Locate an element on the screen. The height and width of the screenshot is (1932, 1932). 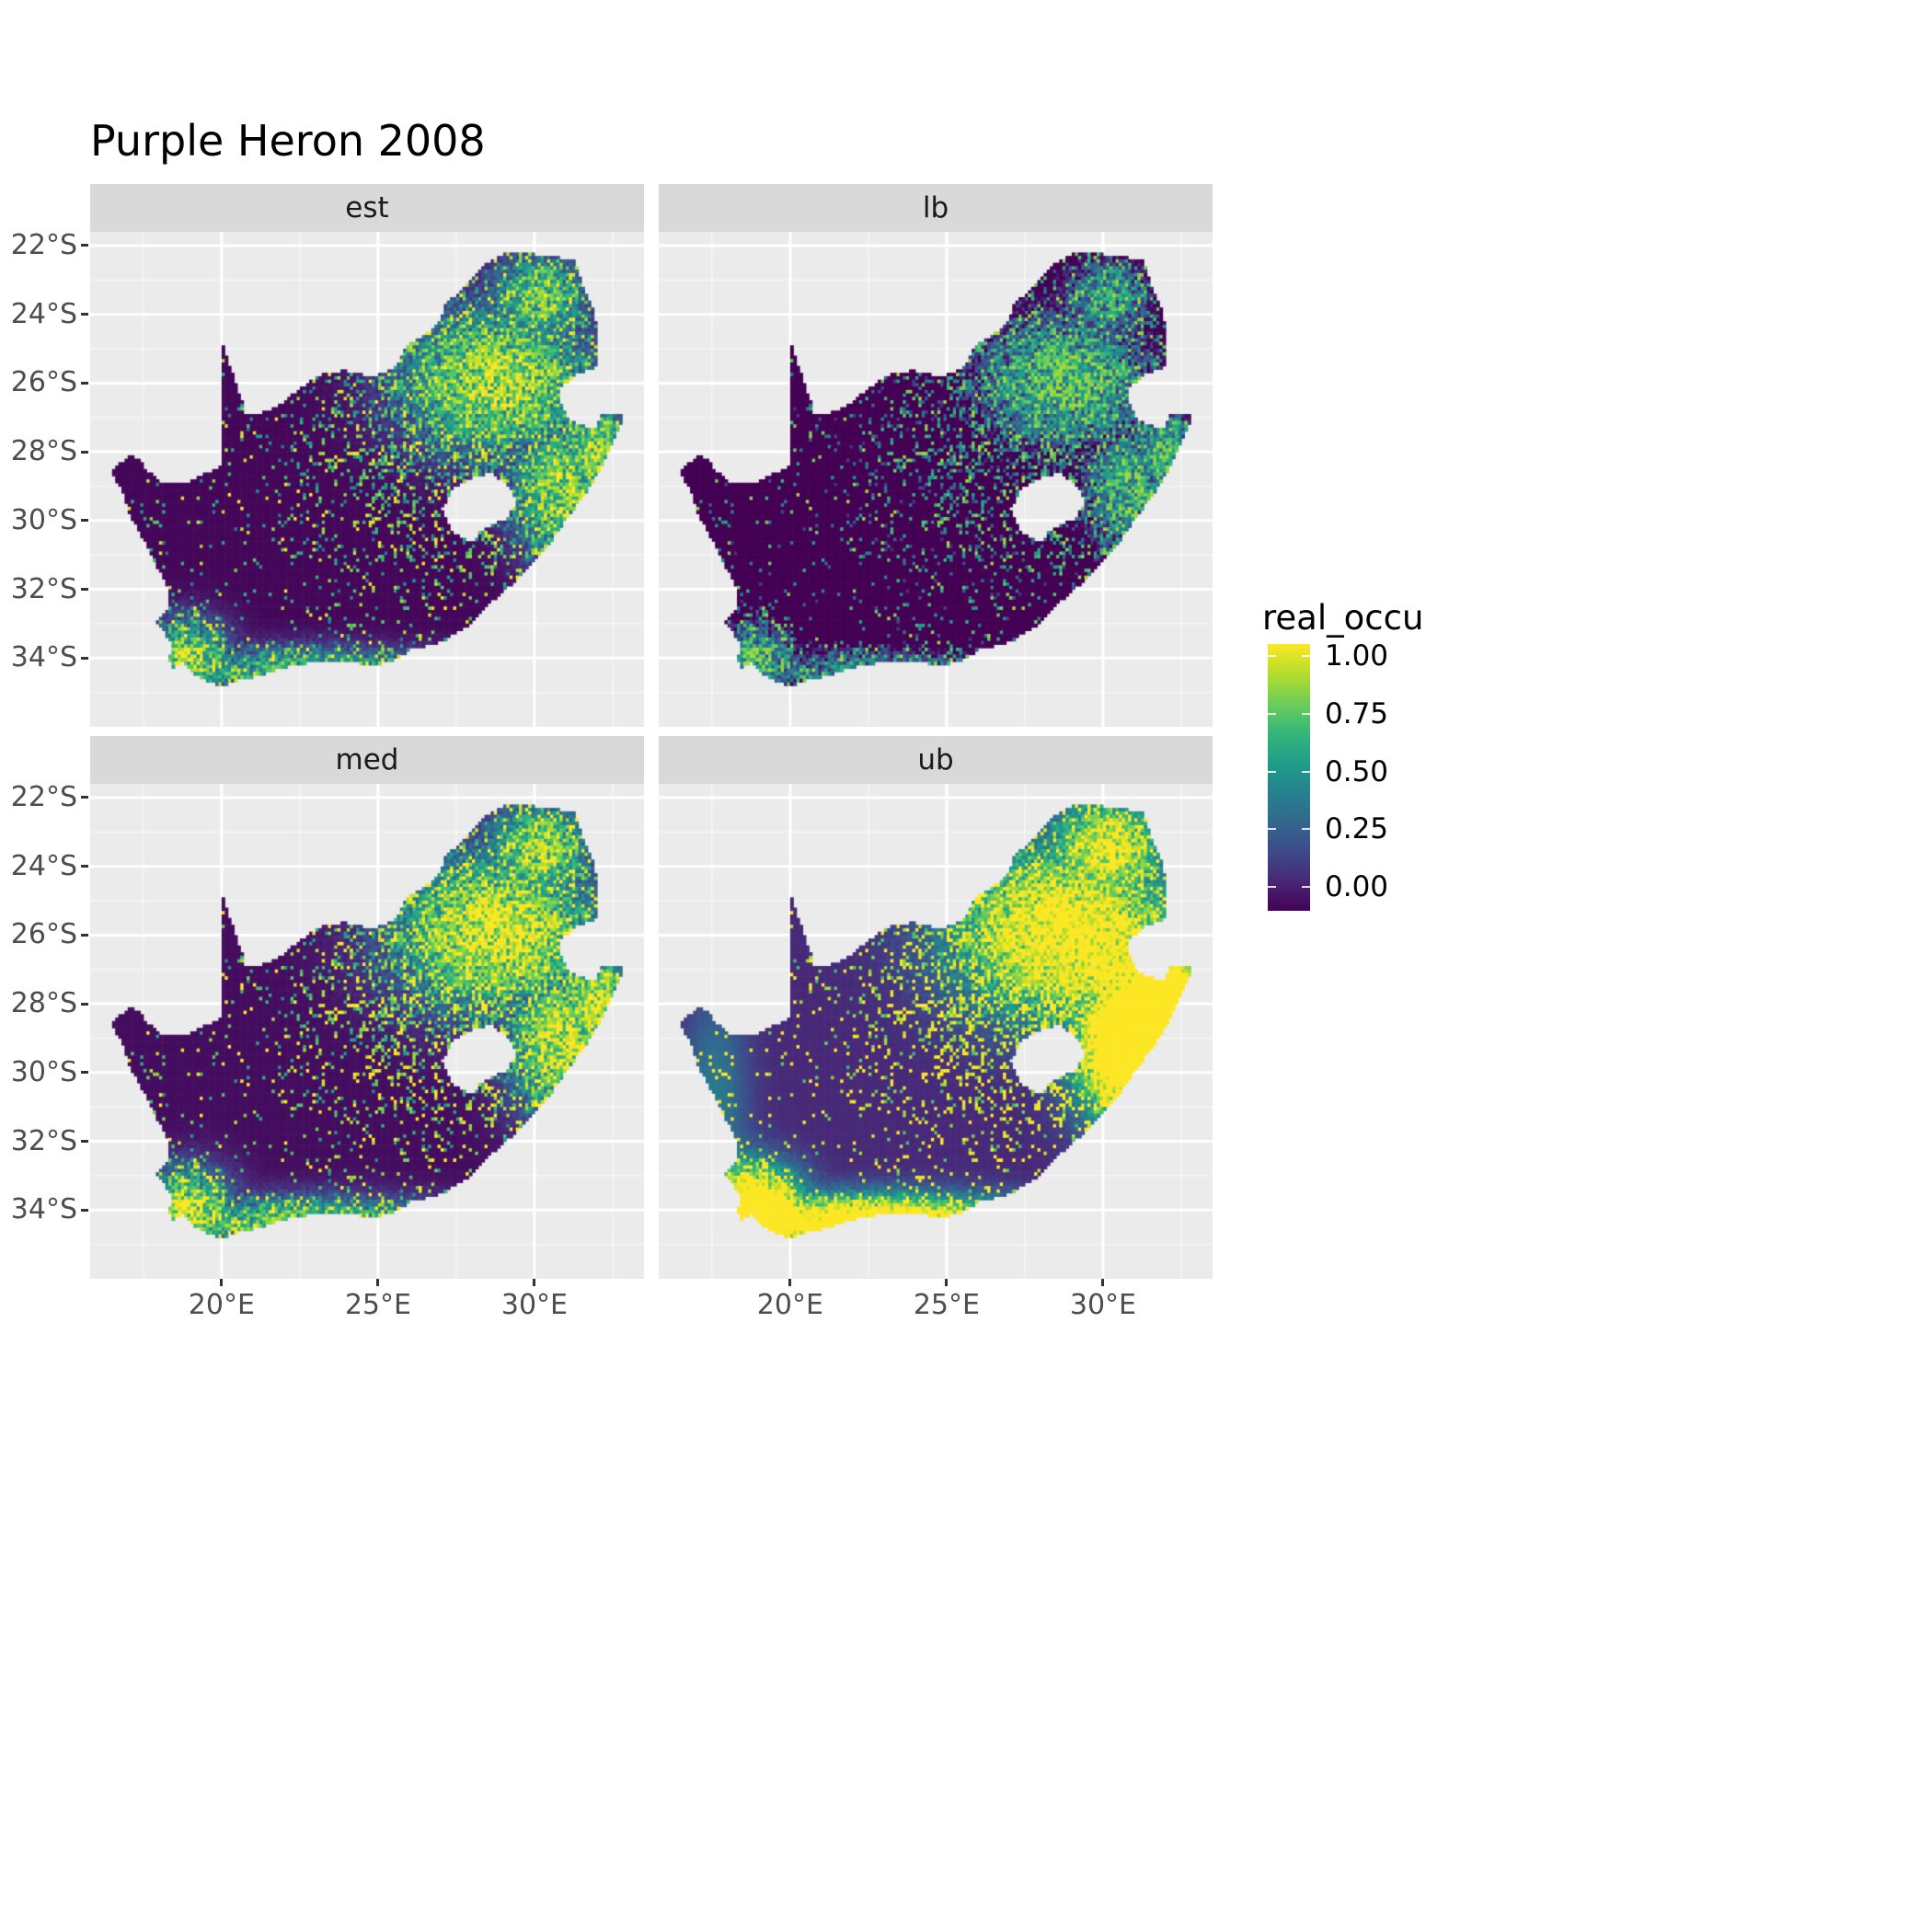
facet-label-med: med is located at coordinates (367, 759).